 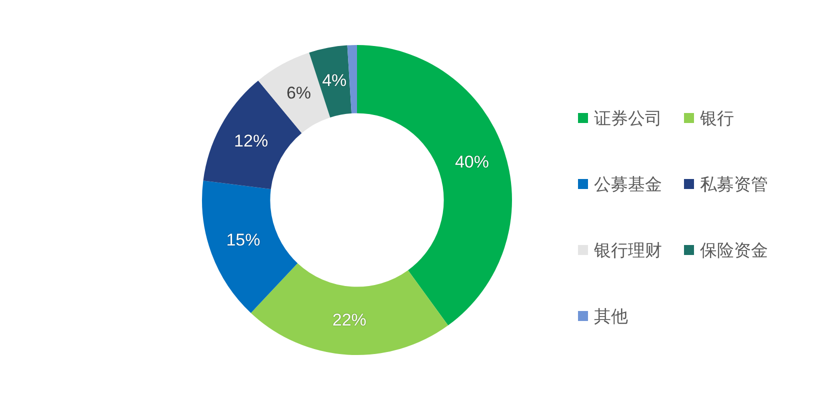 I want to click on legend-label: 私募资管, so click(x=734, y=185).